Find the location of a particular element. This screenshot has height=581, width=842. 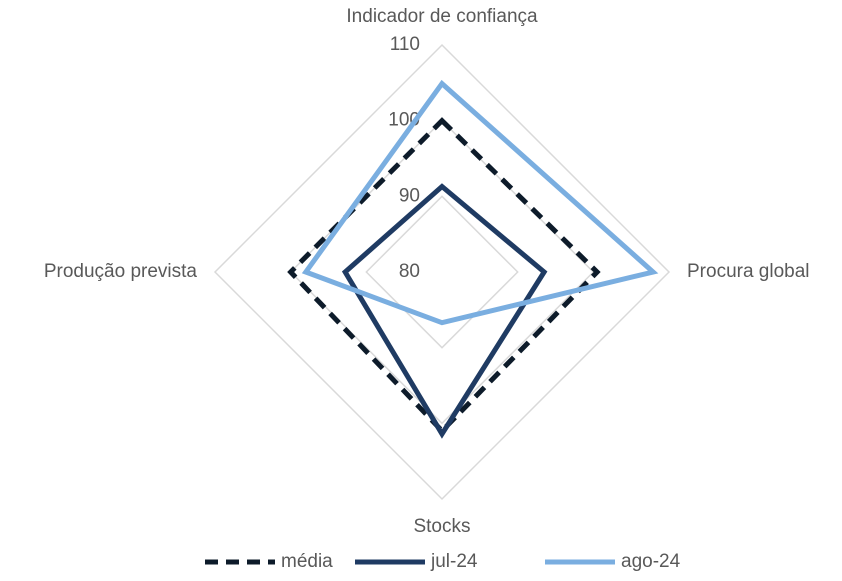

series-line is located at coordinates (444, 311).